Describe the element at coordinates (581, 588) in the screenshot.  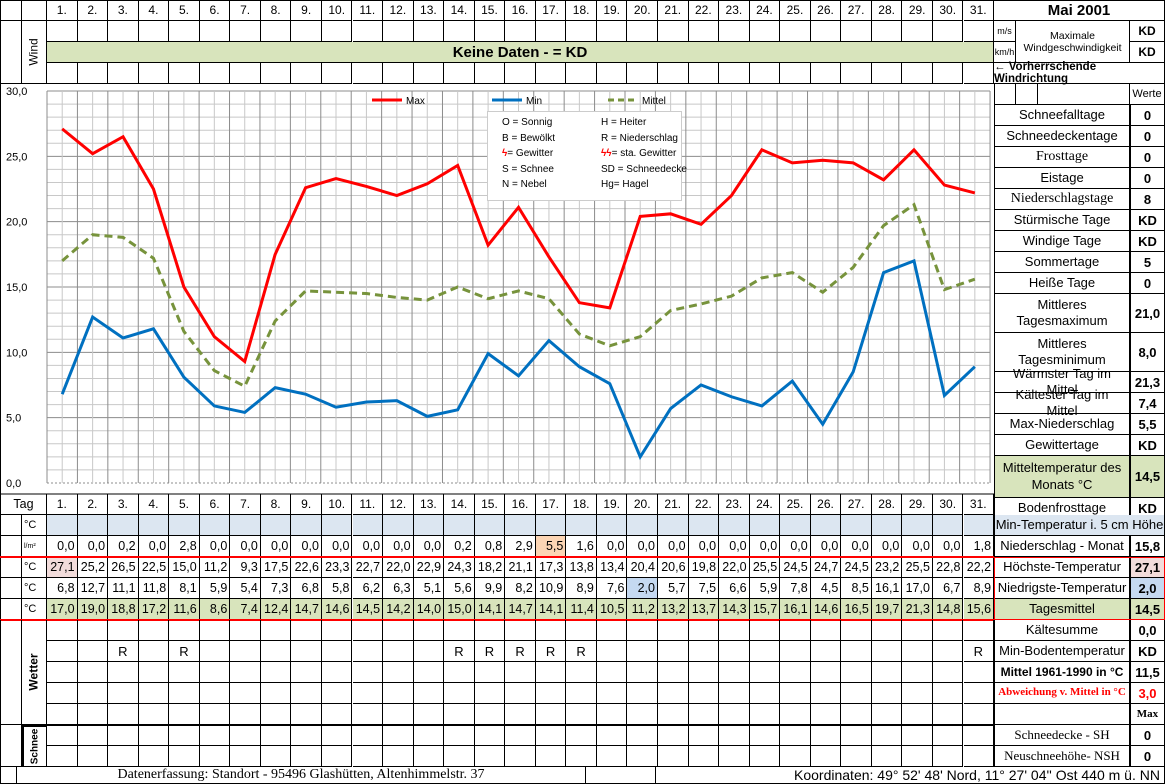
I see `data-cell-min: 8,9` at that location.